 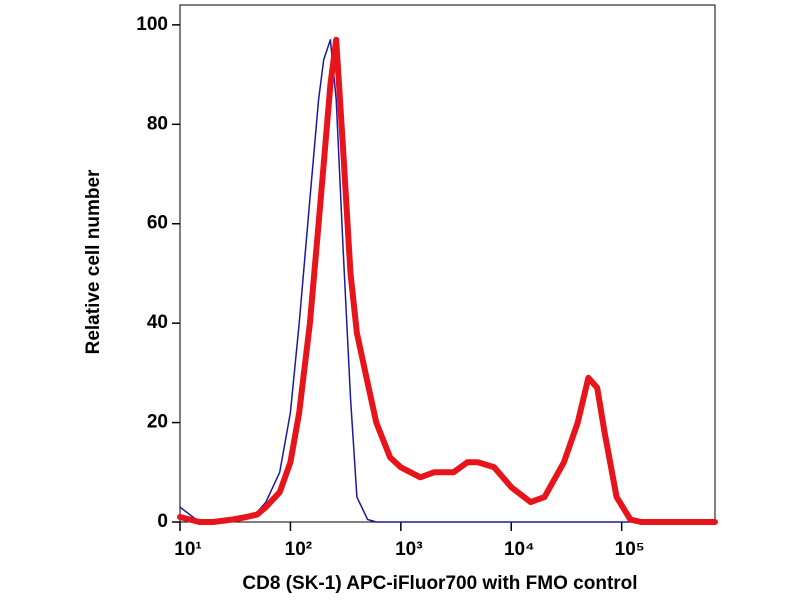 What do you see at coordinates (157, 223) in the screenshot?
I see `y-tick-label: 60` at bounding box center [157, 223].